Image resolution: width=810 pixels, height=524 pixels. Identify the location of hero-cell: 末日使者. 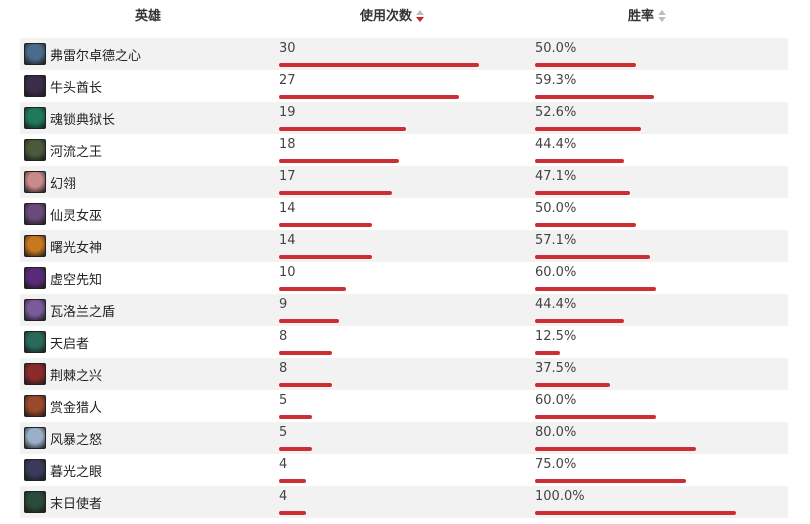
(63, 502).